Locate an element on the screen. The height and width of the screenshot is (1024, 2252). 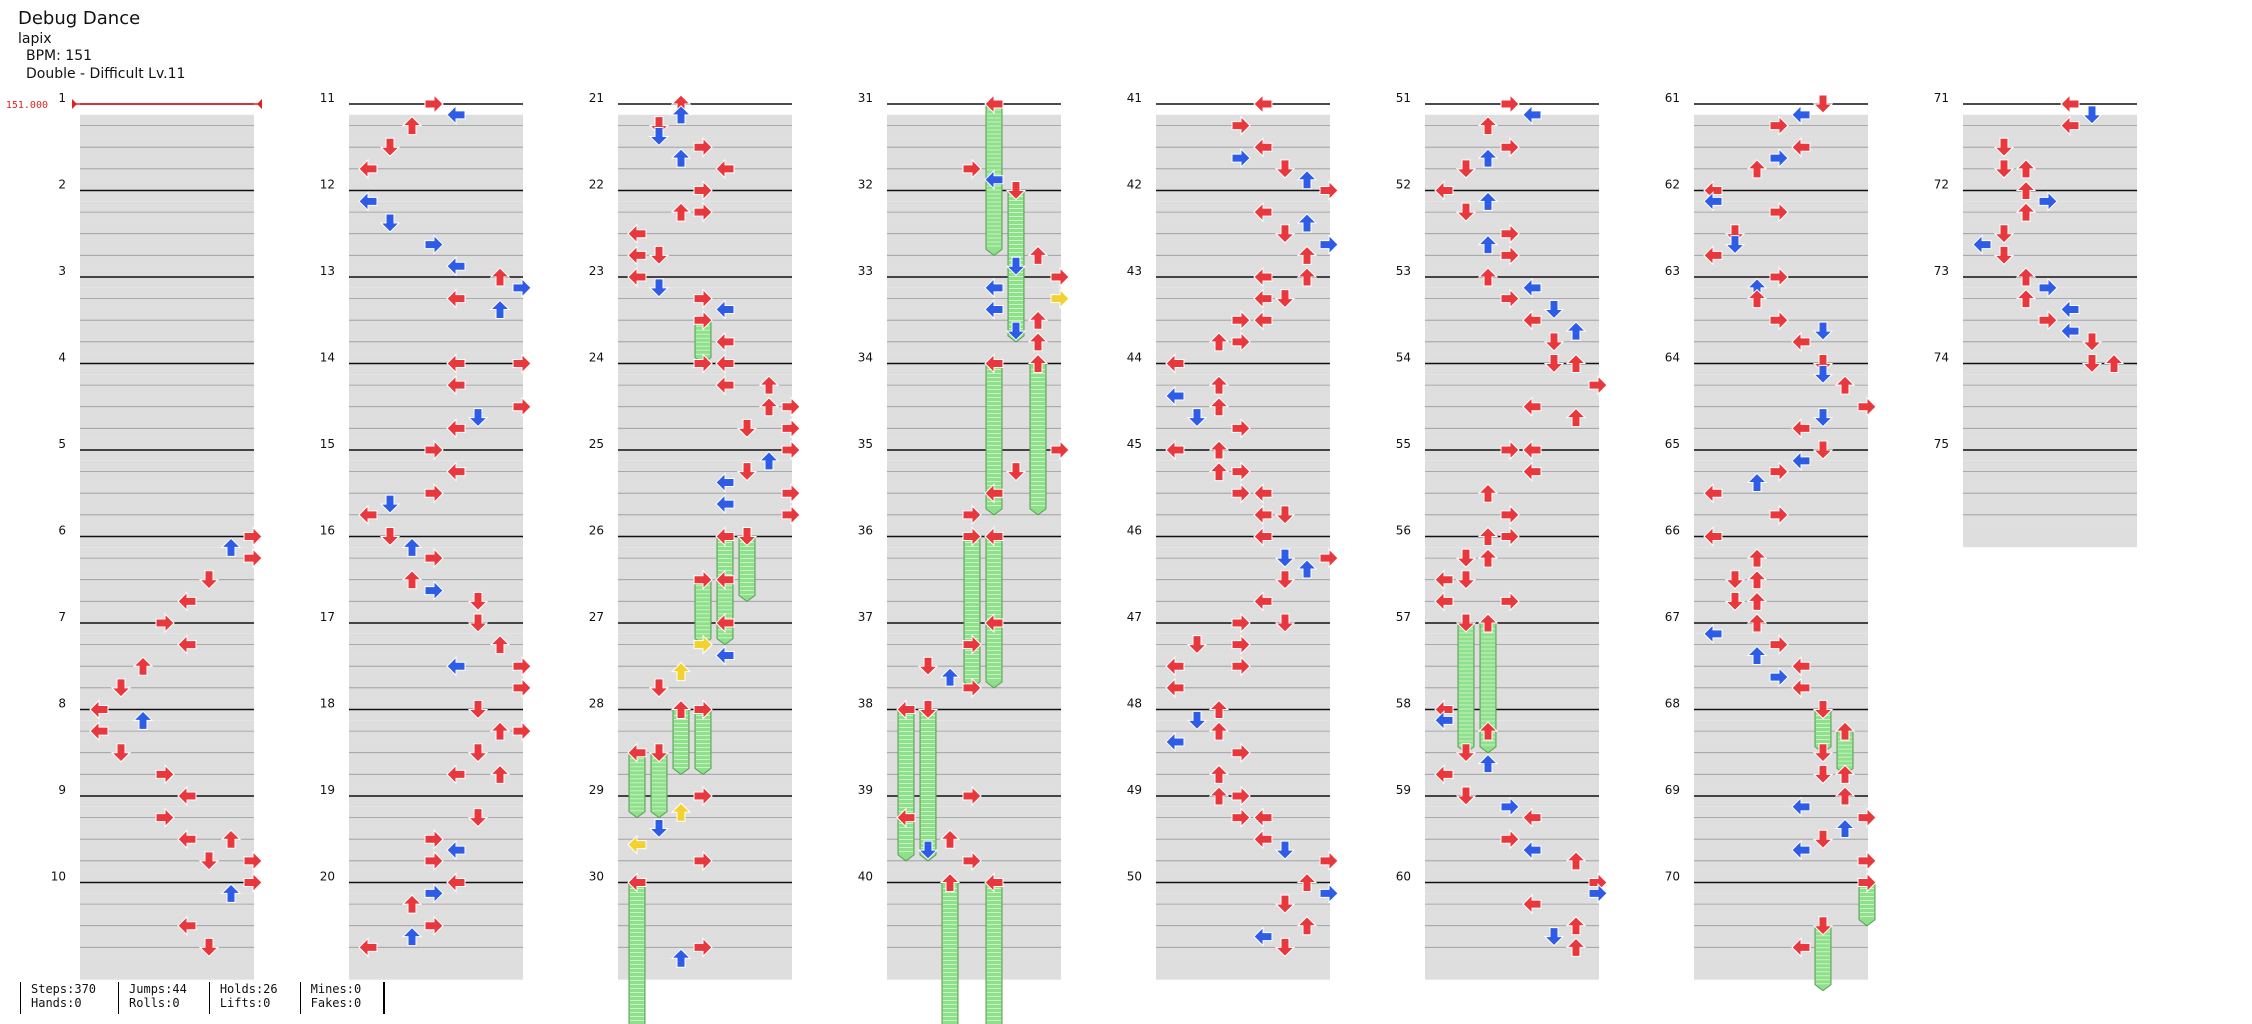
measure-number: 34 is located at coordinates (865, 358).